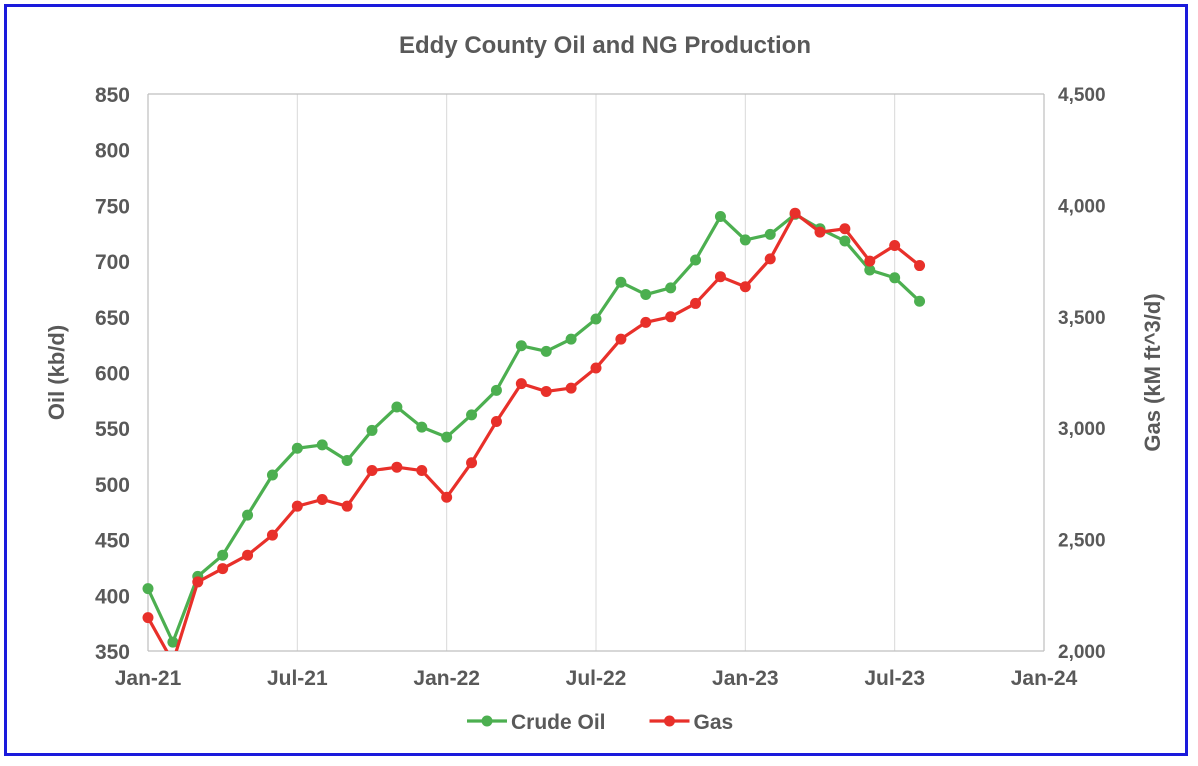  What do you see at coordinates (112, 652) in the screenshot?
I see `left-tick-label: 350` at bounding box center [112, 652].